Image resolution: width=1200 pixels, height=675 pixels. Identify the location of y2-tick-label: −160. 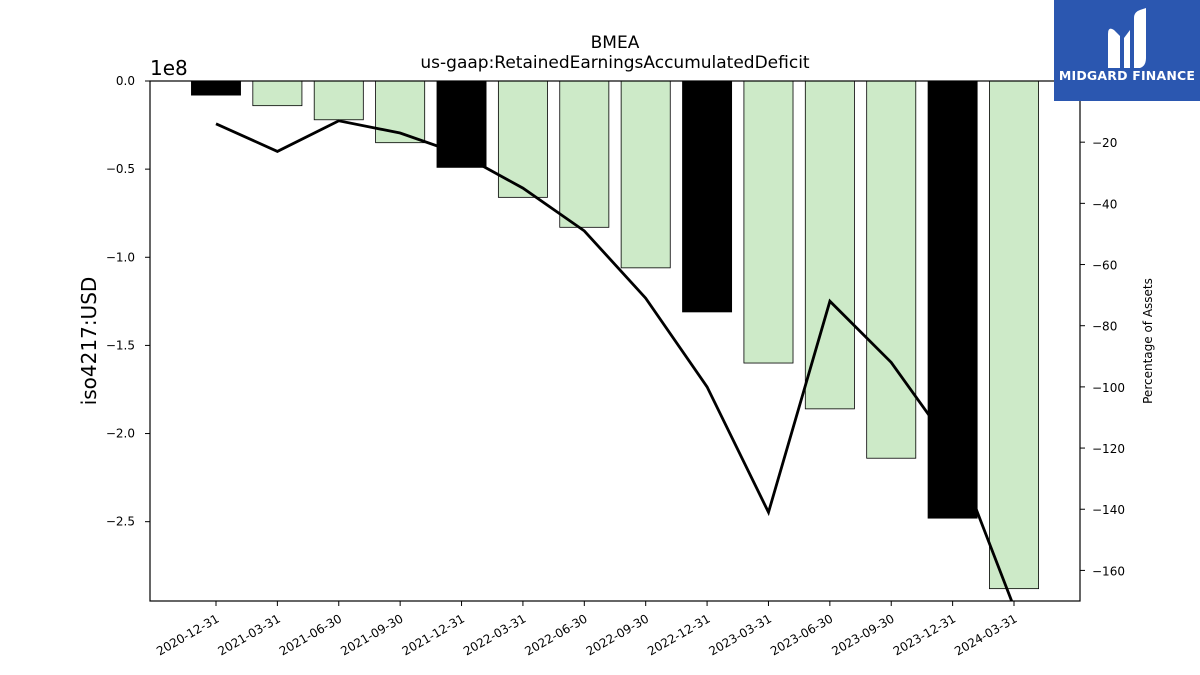
(1108, 571).